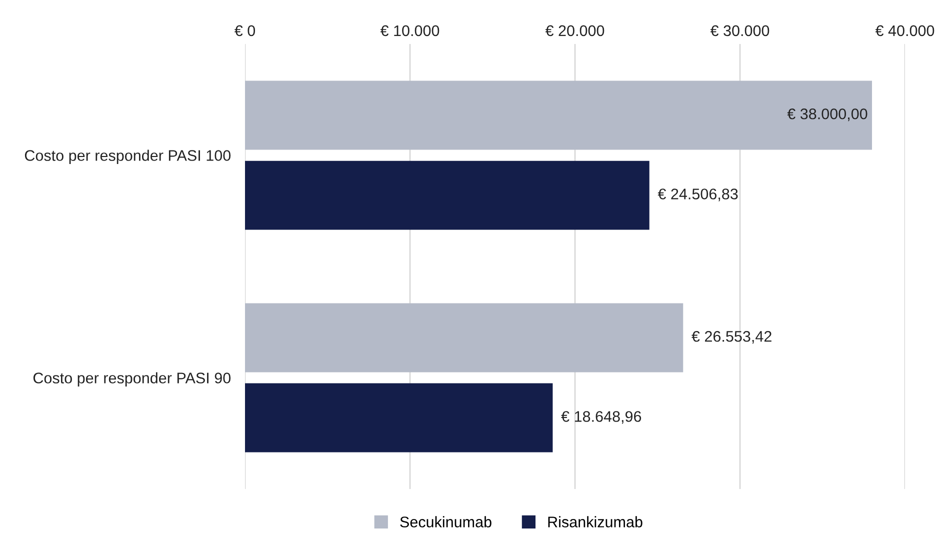 This screenshot has width=952, height=539. I want to click on x-tick-label: € 20.000, so click(574, 30).